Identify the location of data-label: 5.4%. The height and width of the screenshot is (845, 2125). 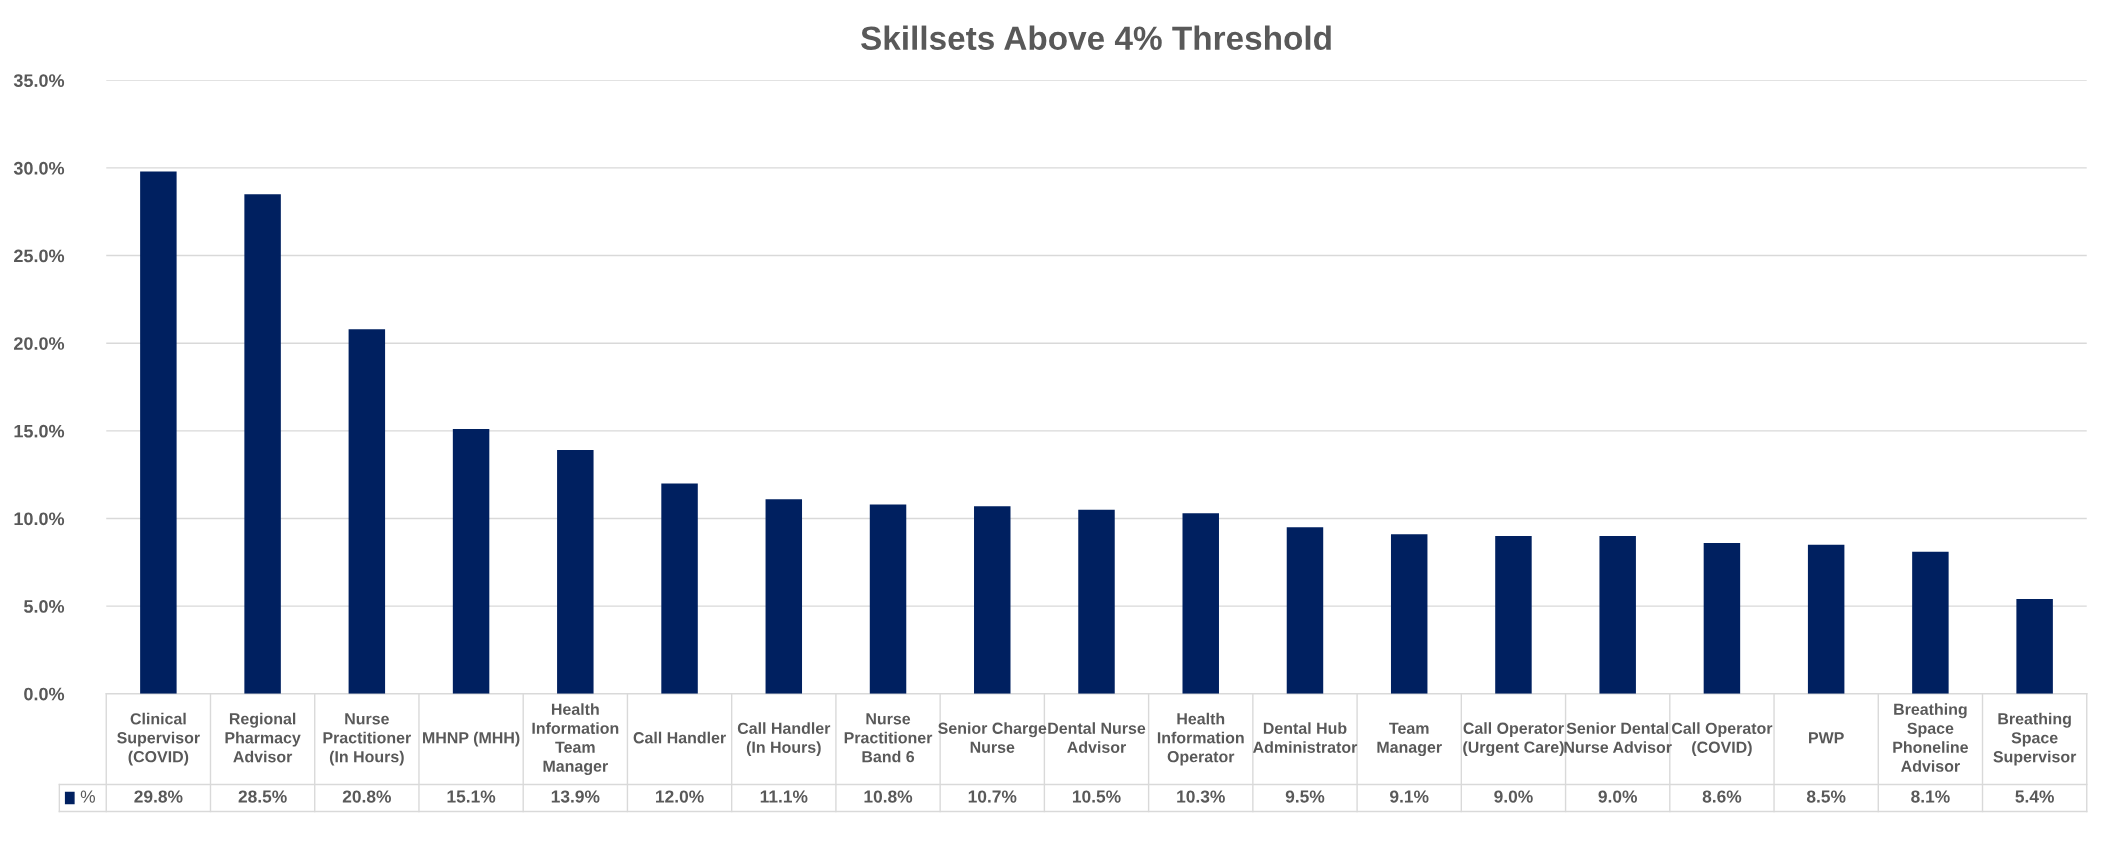
(2034, 796).